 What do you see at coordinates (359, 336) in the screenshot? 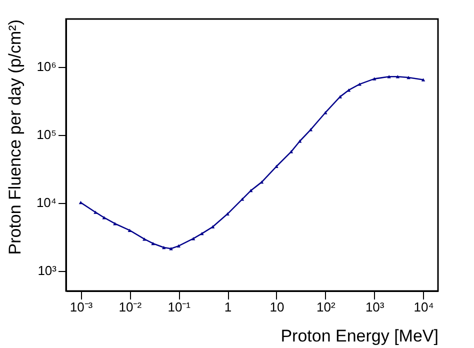
I see `x-axis-title: Proton Energy [MeV]` at bounding box center [359, 336].